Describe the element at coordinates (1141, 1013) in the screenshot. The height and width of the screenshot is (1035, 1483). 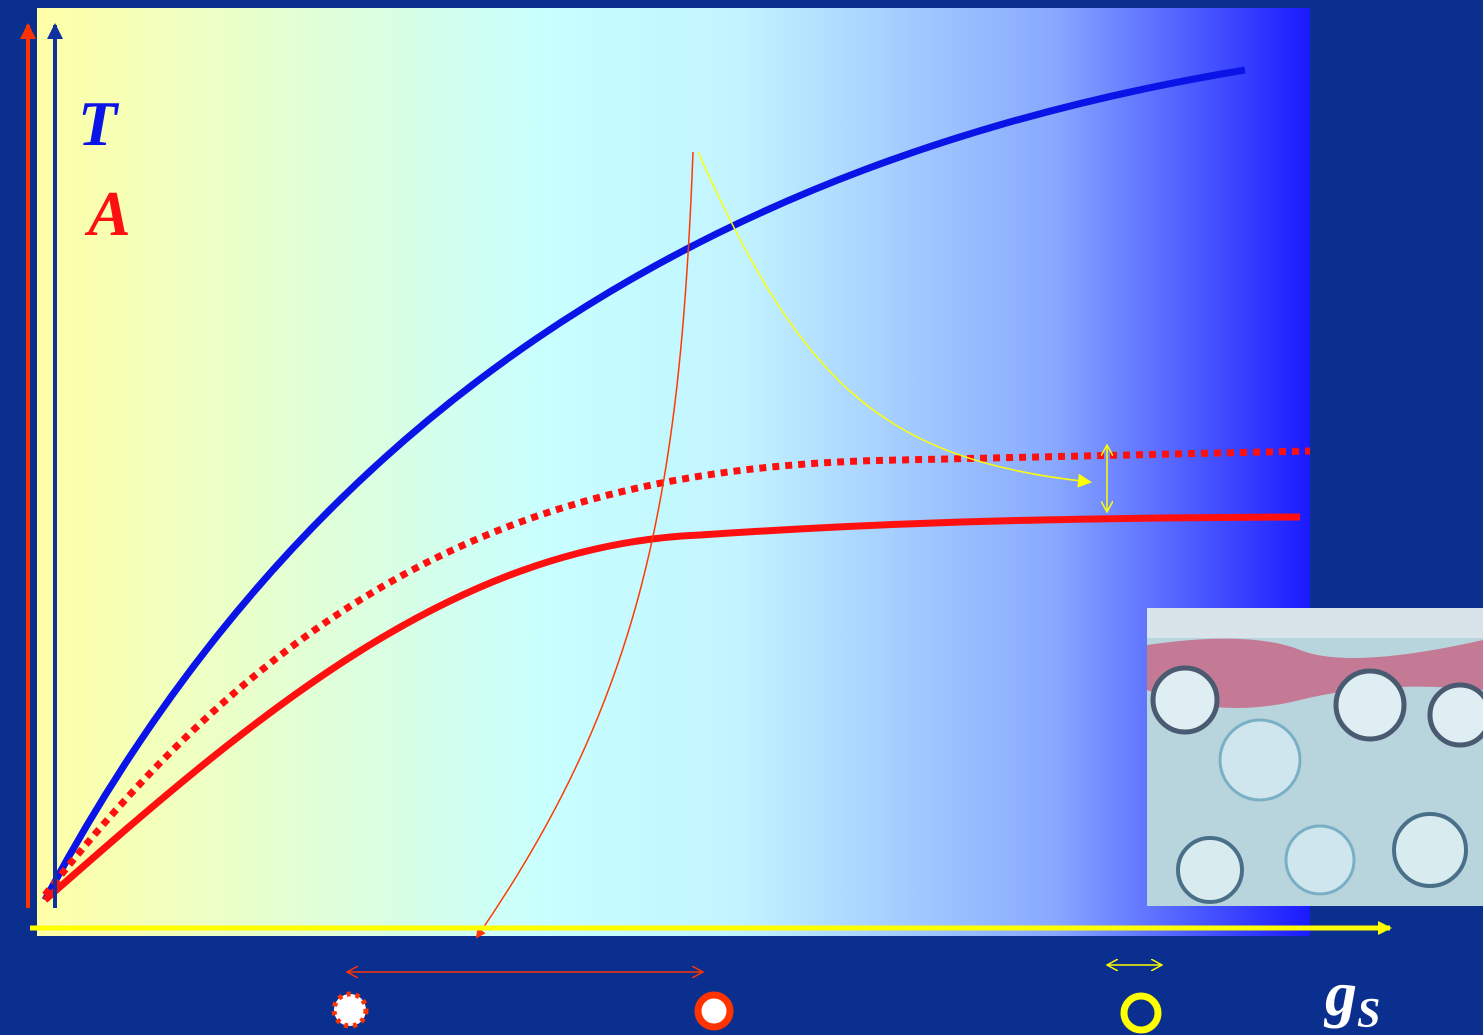
I see `stoma-ring` at that location.